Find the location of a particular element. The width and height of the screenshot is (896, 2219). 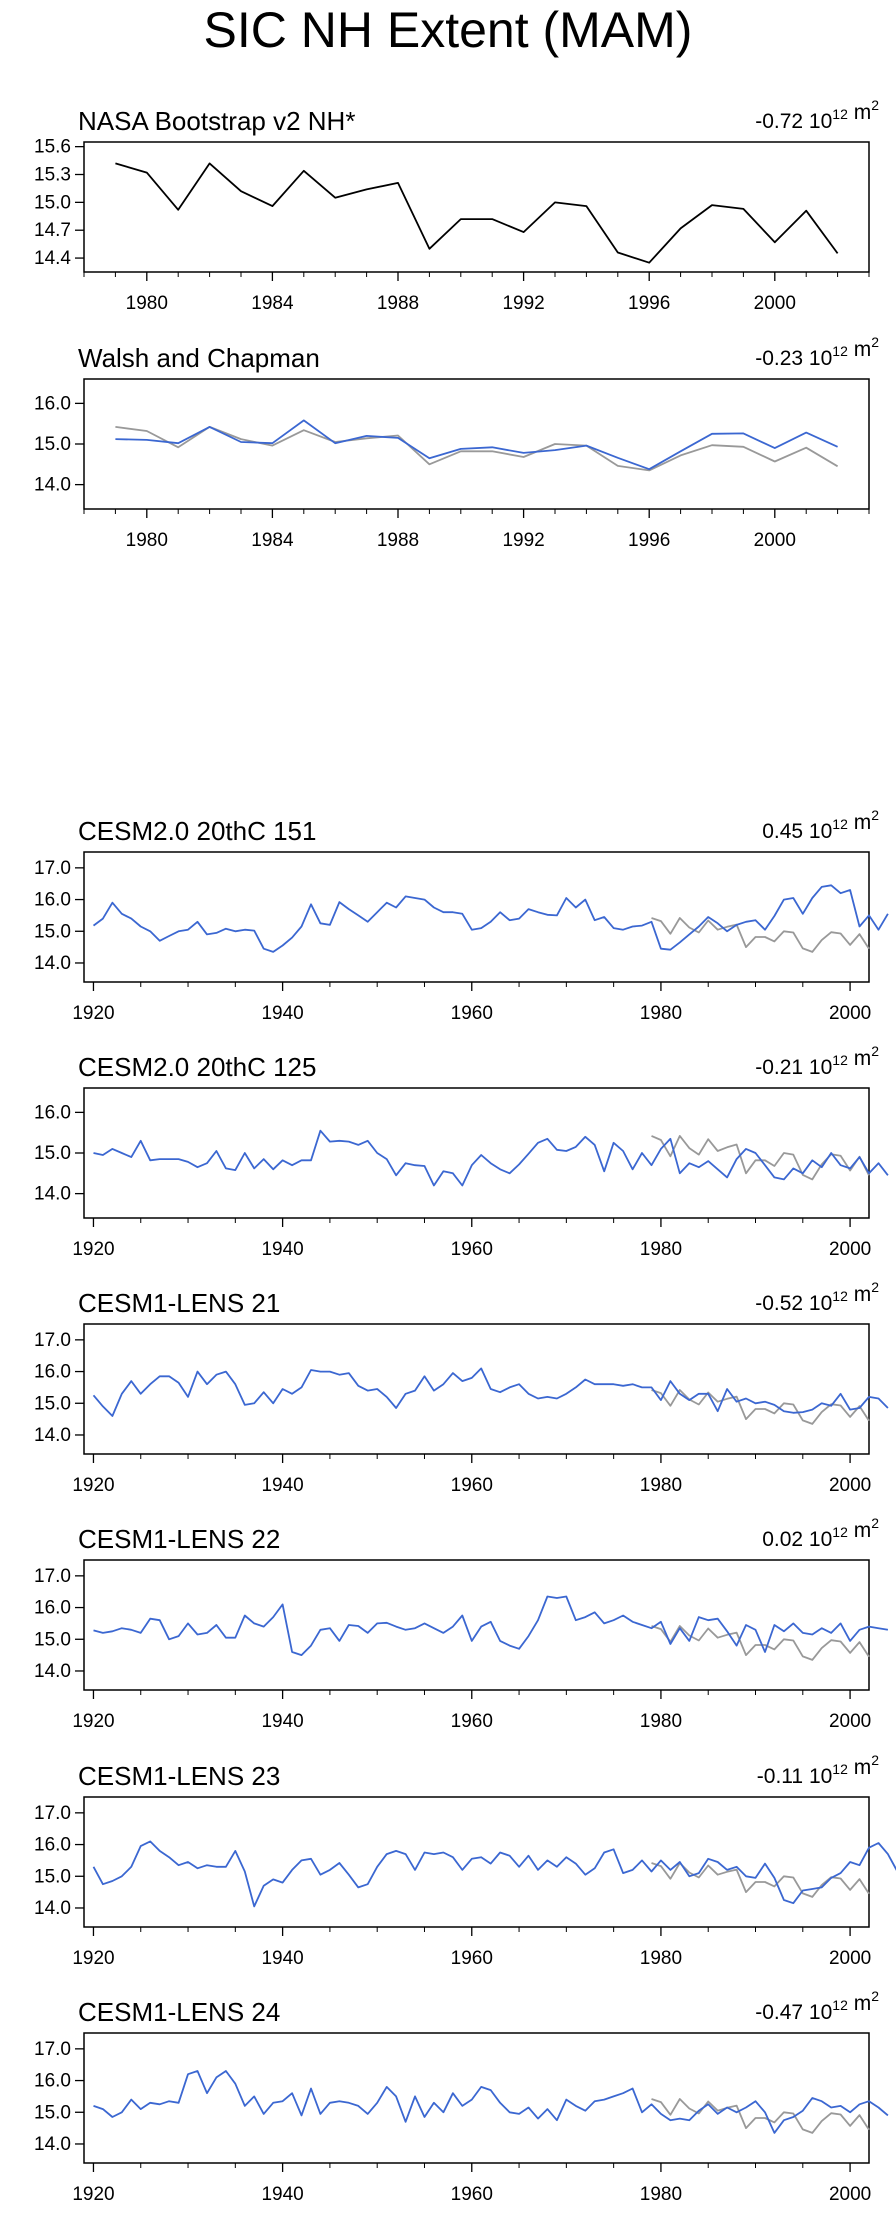

trend-label: 0.02 1012 m2 is located at coordinates (820, 1533).